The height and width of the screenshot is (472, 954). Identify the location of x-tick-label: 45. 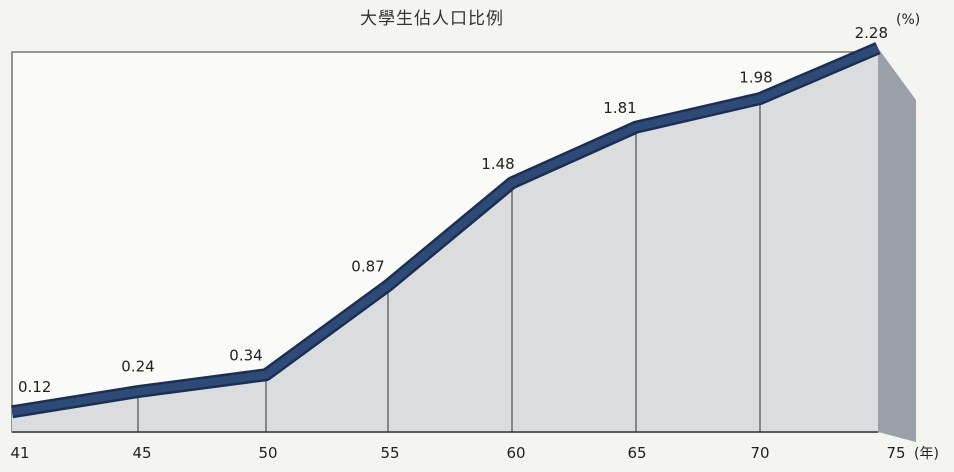
(141, 453).